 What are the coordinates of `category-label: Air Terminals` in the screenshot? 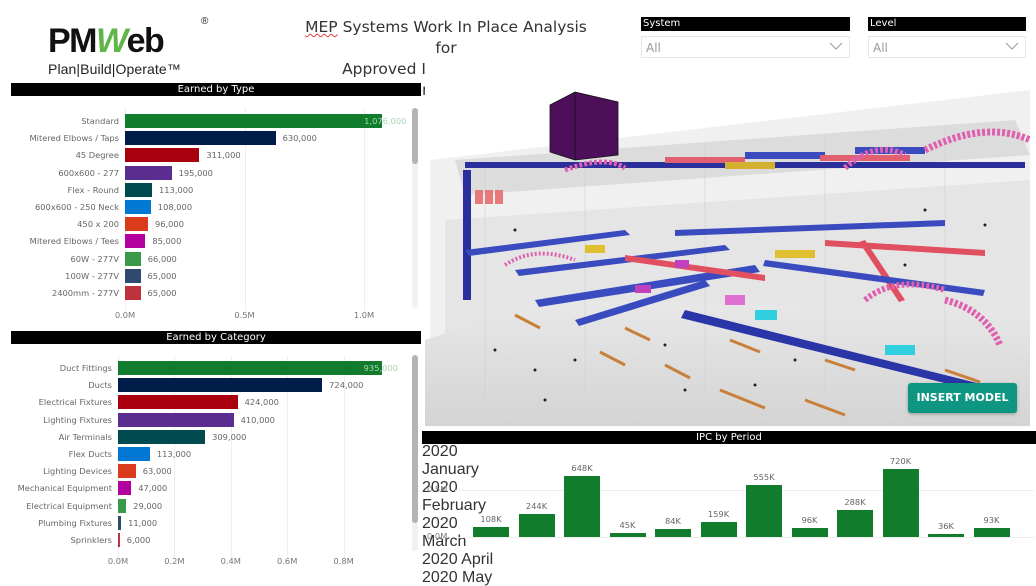 It's located at (85, 436).